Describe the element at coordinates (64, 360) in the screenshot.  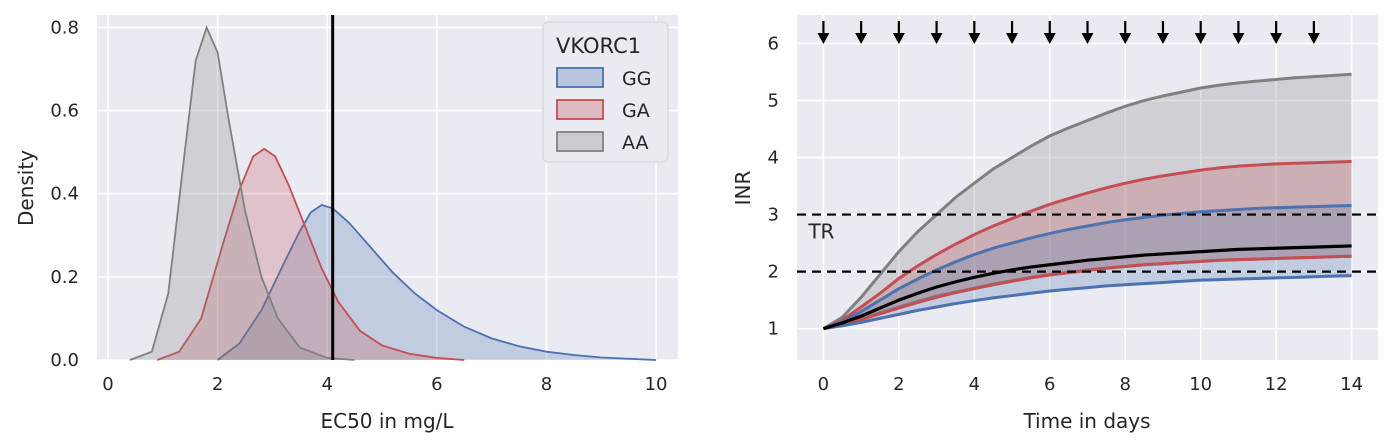
I see `y-tick-label: 0.0` at that location.